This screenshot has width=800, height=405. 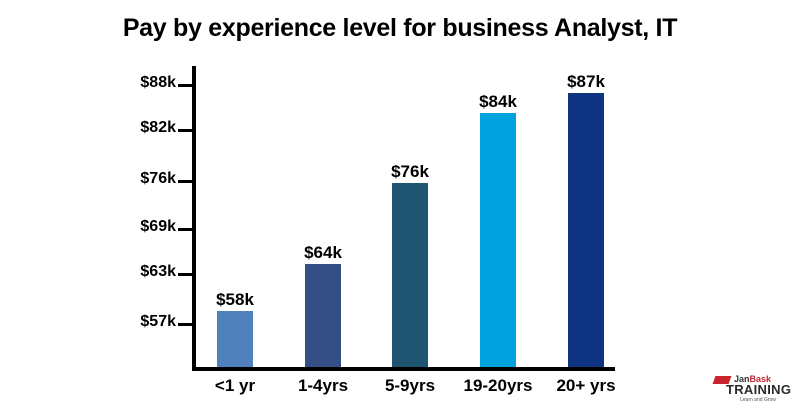 I want to click on x-tick-label: <1 yr, so click(x=235, y=385).